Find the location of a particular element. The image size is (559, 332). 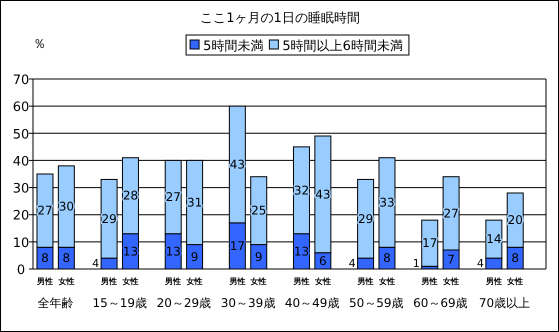

y-tick-label: 60 is located at coordinates (21, 108).